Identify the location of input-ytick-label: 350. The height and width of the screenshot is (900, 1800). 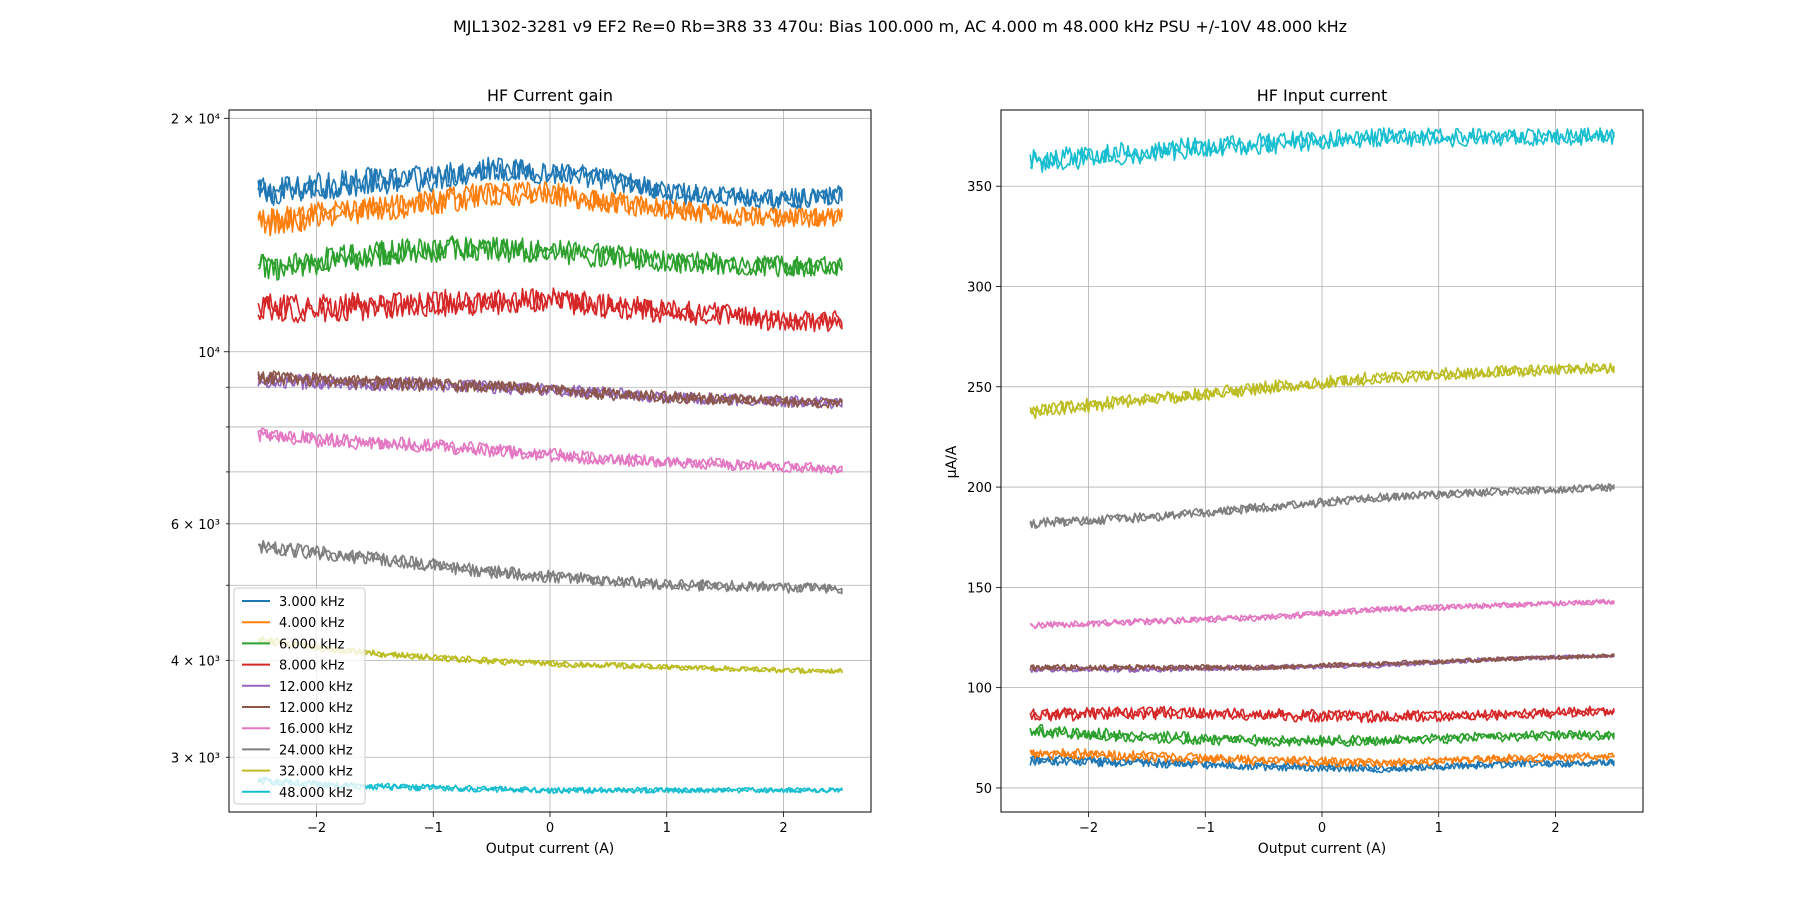
(979, 187).